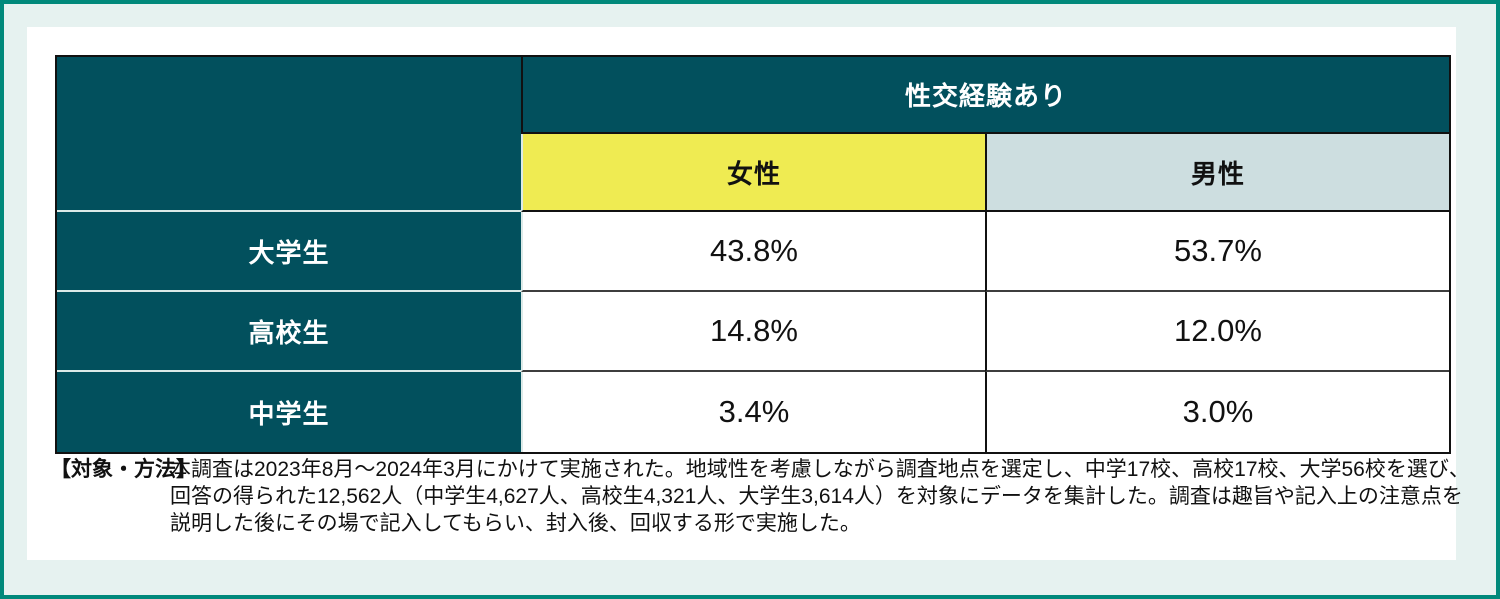 This screenshot has height=599, width=1500. Describe the element at coordinates (753, 412) in the screenshot. I see `cell-middleschool-female: 3.4%` at that location.